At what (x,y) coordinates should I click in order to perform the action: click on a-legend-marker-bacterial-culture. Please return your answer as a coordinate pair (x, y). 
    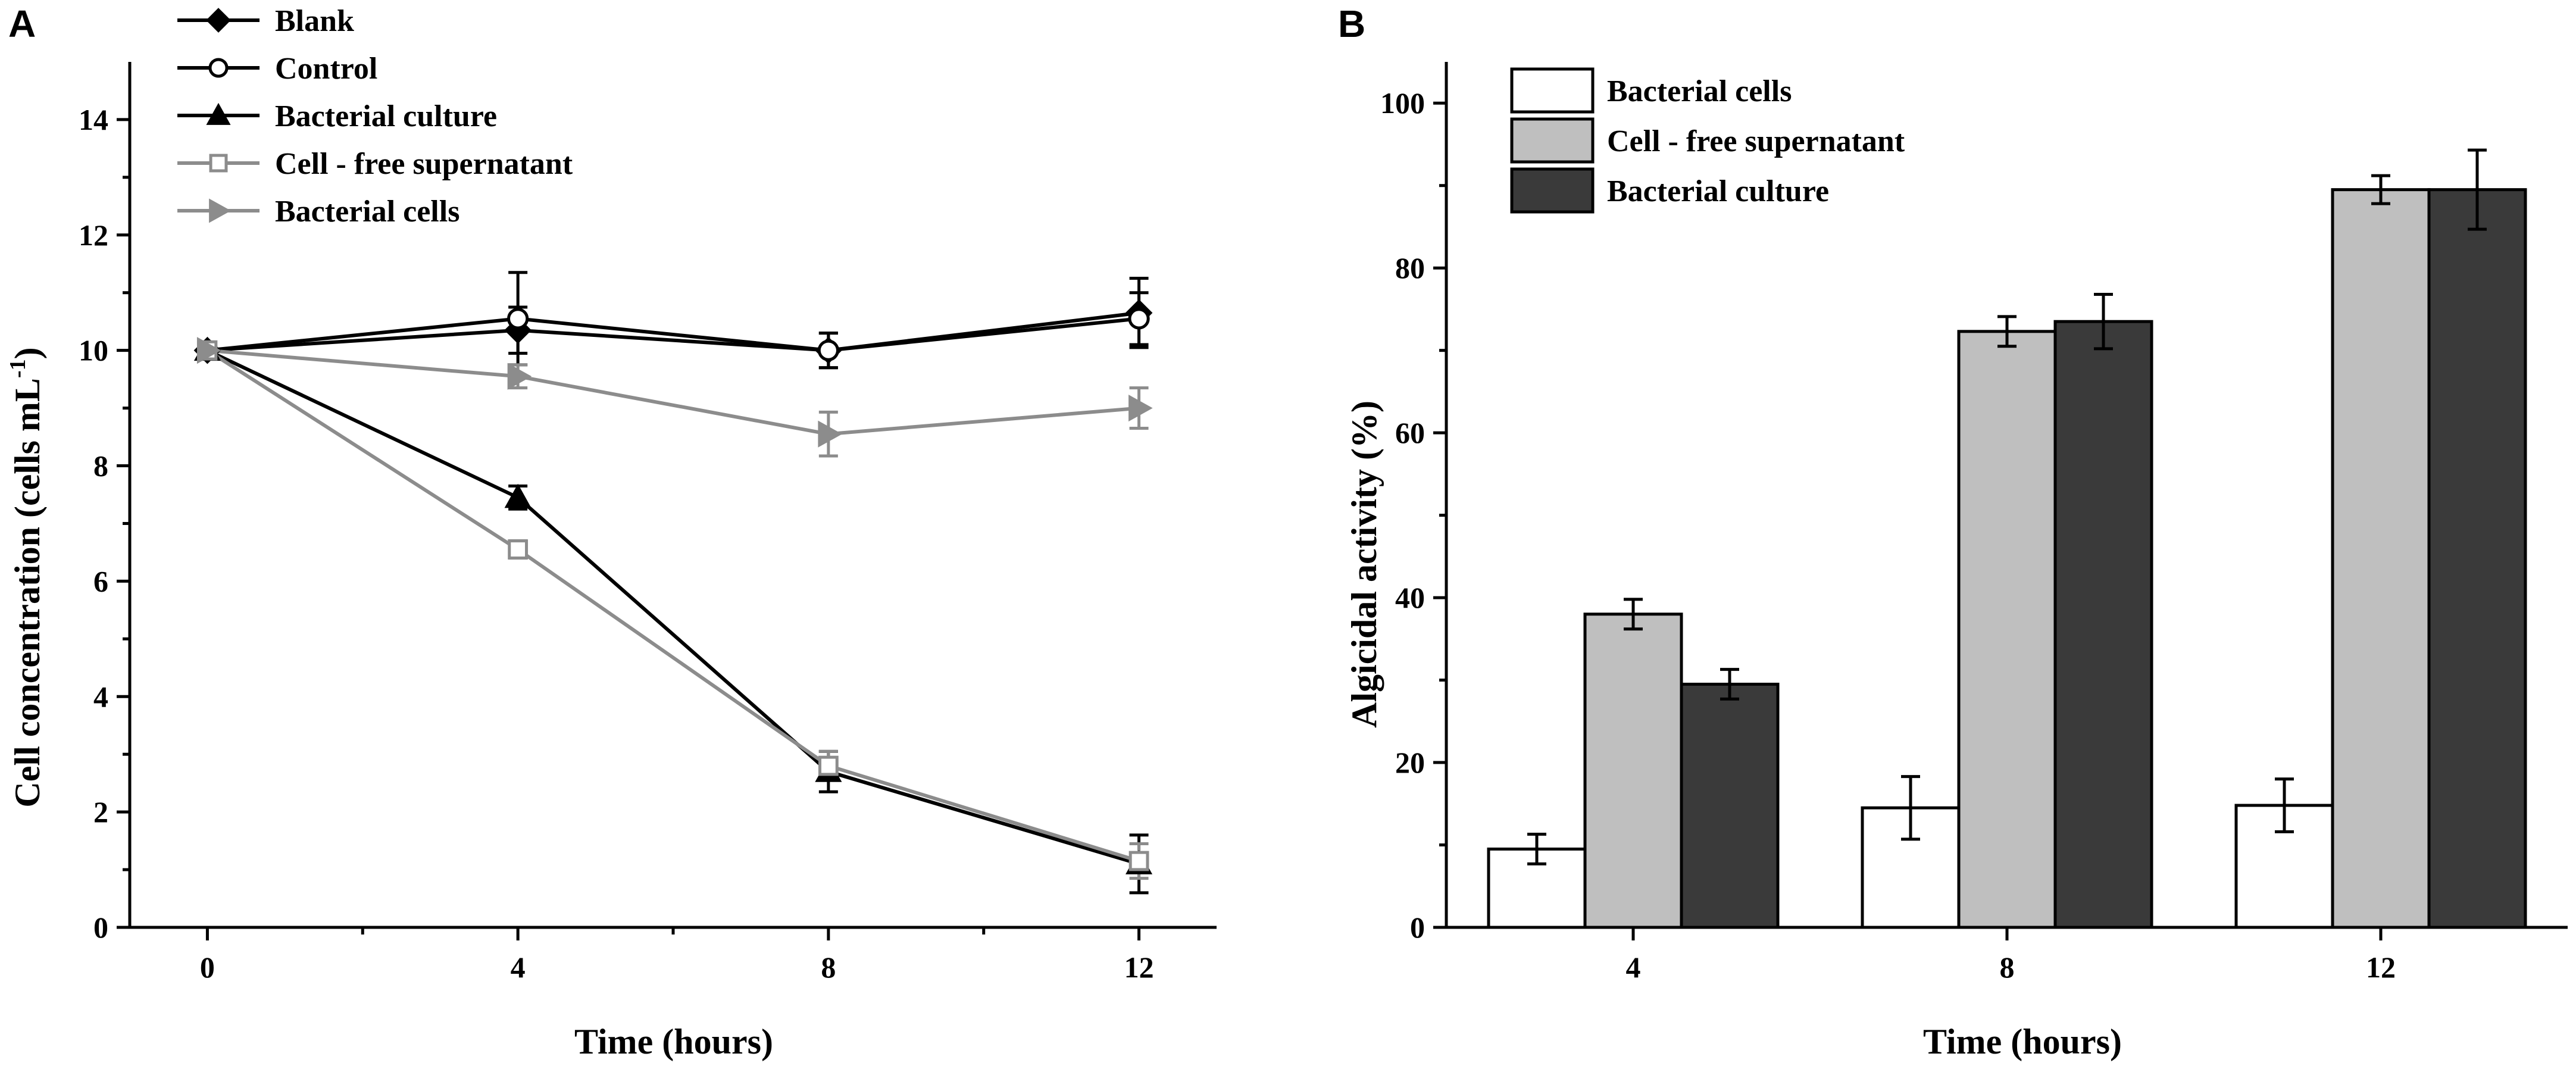
    Looking at the image, I should click on (218, 114).